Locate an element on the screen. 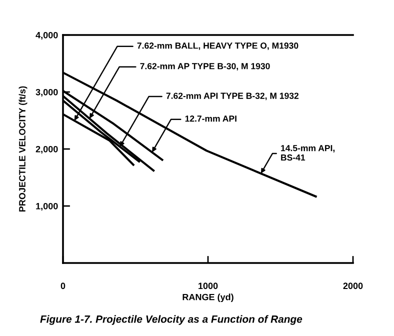 The width and height of the screenshot is (394, 336). text: 12.7-mm API is located at coordinates (210, 119).